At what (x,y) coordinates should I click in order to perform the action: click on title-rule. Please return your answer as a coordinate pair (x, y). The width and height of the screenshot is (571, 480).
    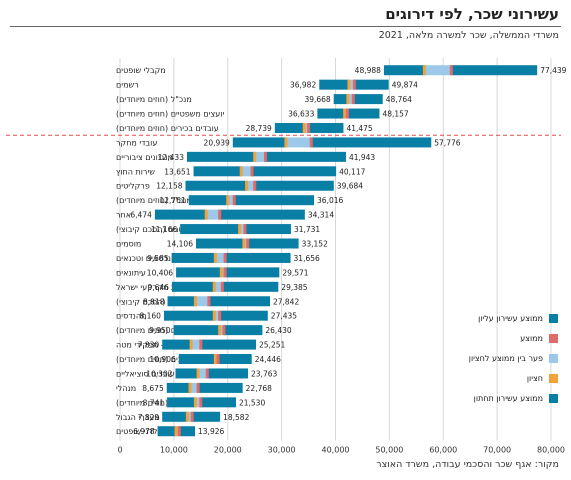
    Looking at the image, I should click on (285, 26).